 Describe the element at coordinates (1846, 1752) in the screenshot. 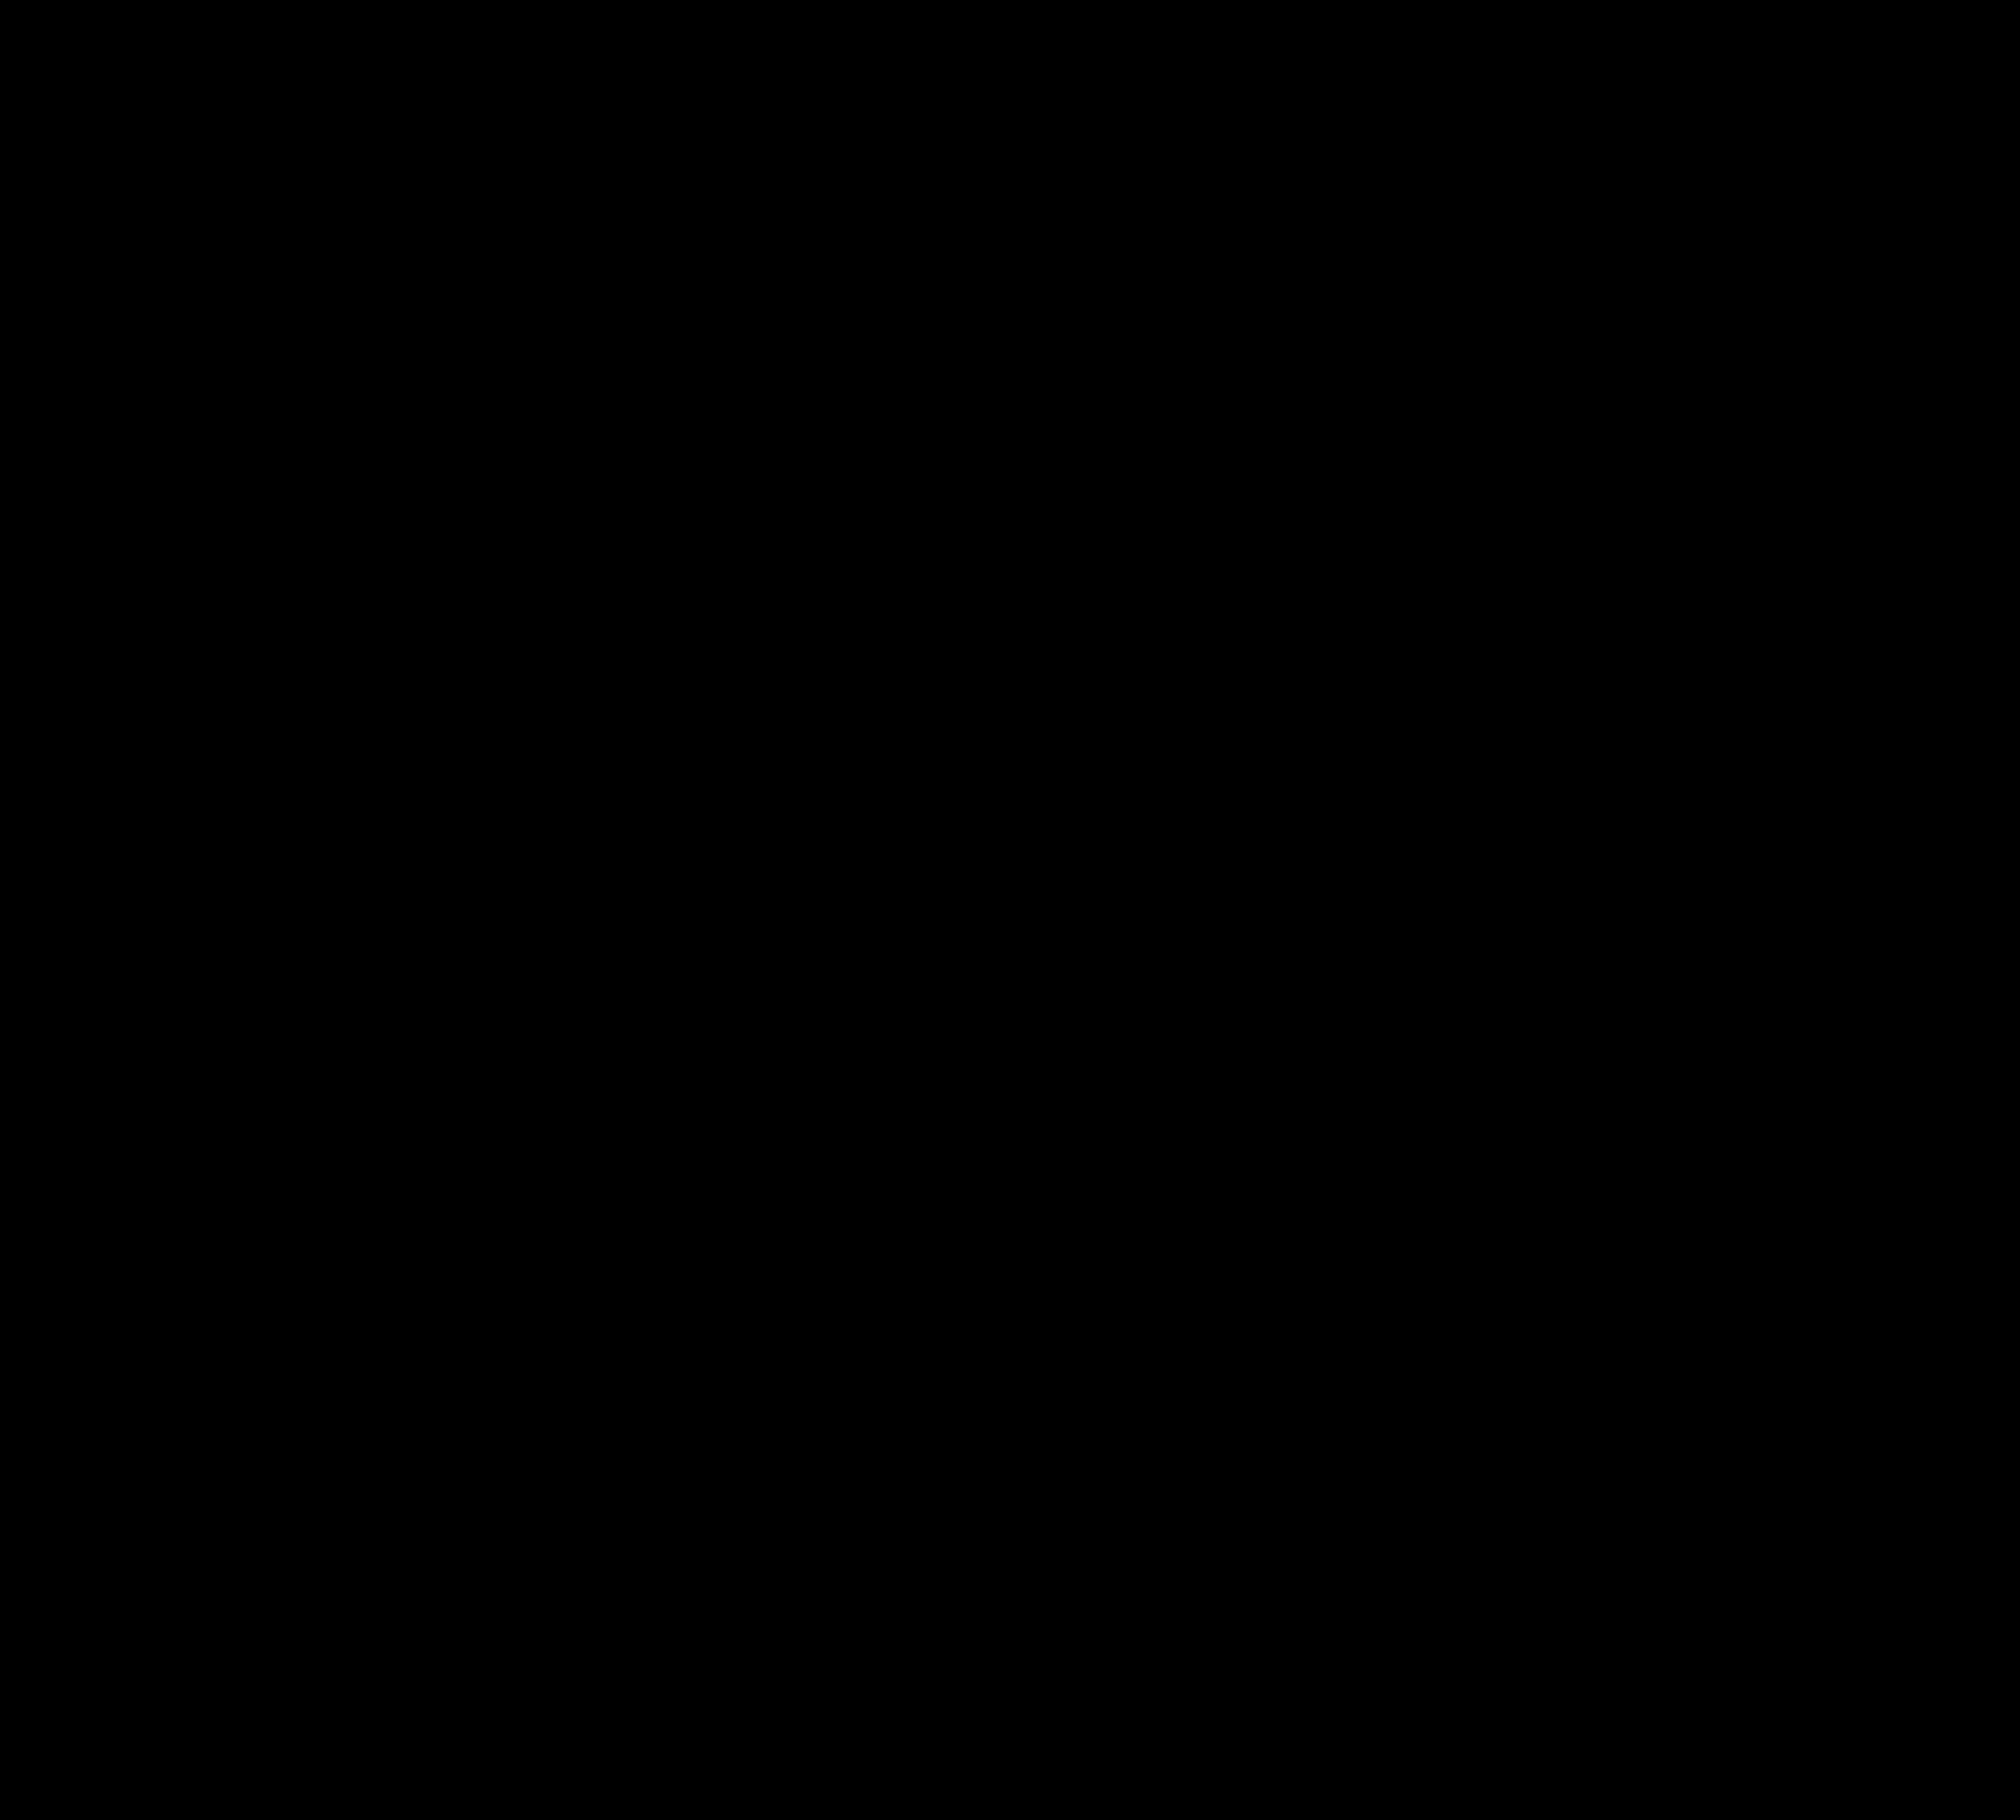

I see `cytoscape-branding` at that location.